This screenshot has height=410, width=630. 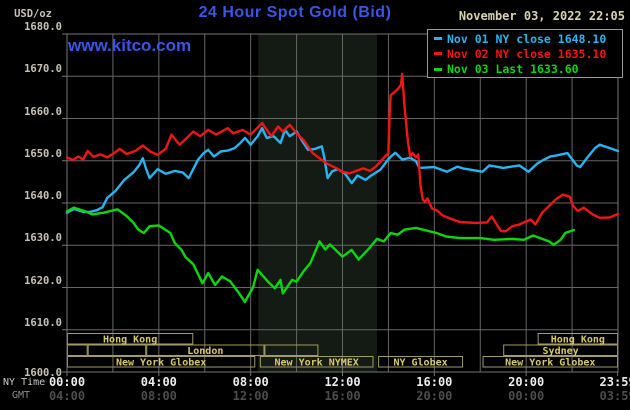 What do you see at coordinates (43, 238) in the screenshot?
I see `y-tick-label: 1630.0` at bounding box center [43, 238].